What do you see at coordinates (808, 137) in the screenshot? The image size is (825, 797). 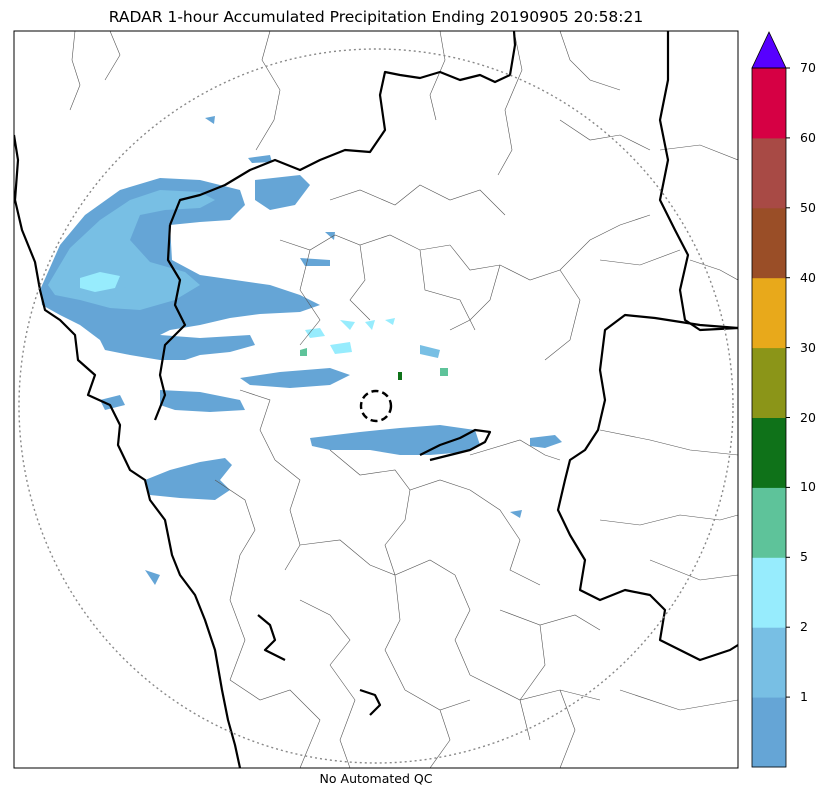 I see `colorbar-tick-label: 60` at bounding box center [808, 137].